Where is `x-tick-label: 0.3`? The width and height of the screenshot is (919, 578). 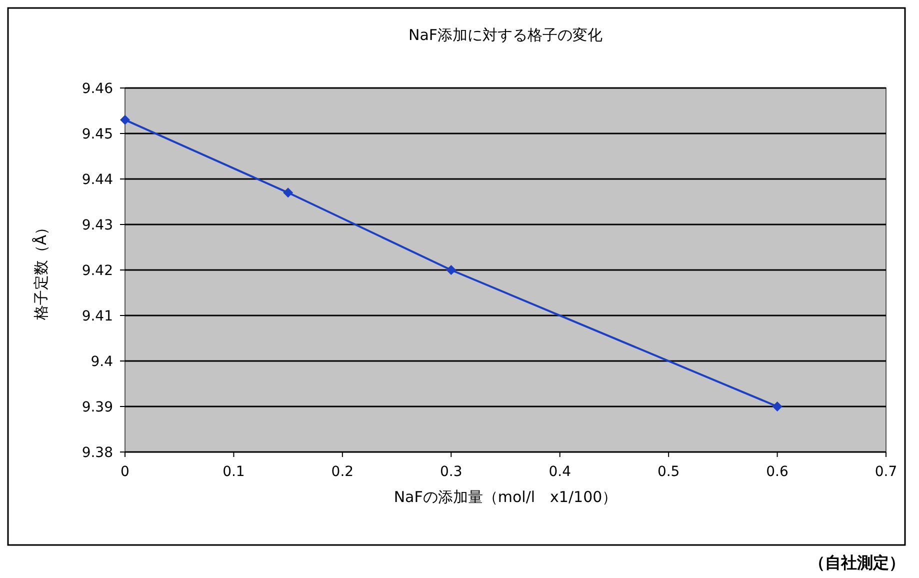
x-tick-label: 0.3 is located at coordinates (451, 472).